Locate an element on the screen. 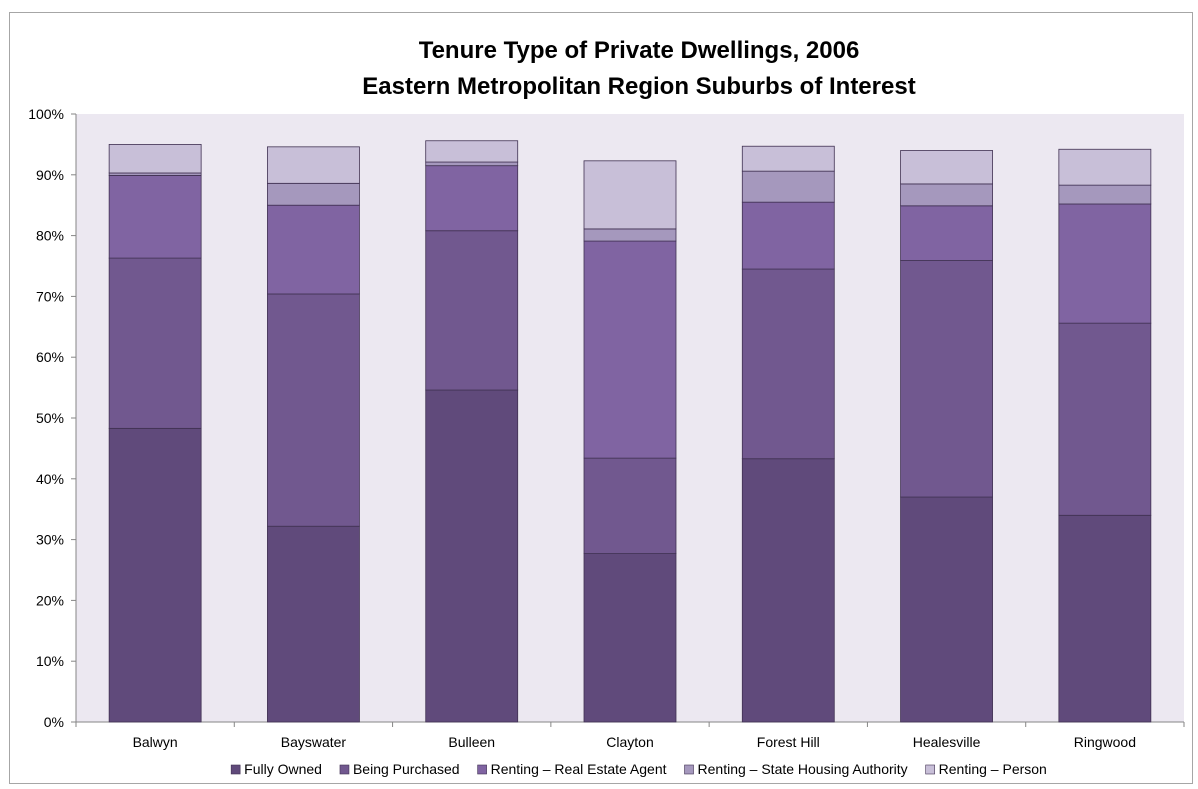 Image resolution: width=1198 pixels, height=789 pixels. x-tick-label: Forest Hill is located at coordinates (788, 742).